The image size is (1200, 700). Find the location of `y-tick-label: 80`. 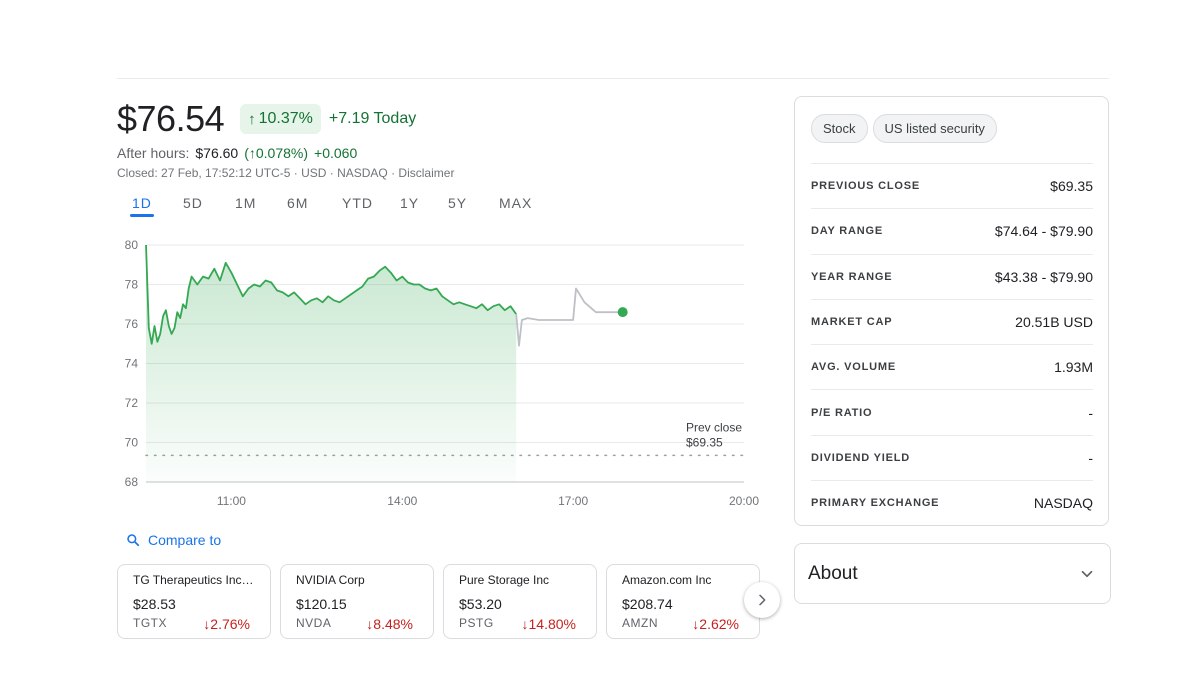

y-tick-label: 80 is located at coordinates (132, 245).